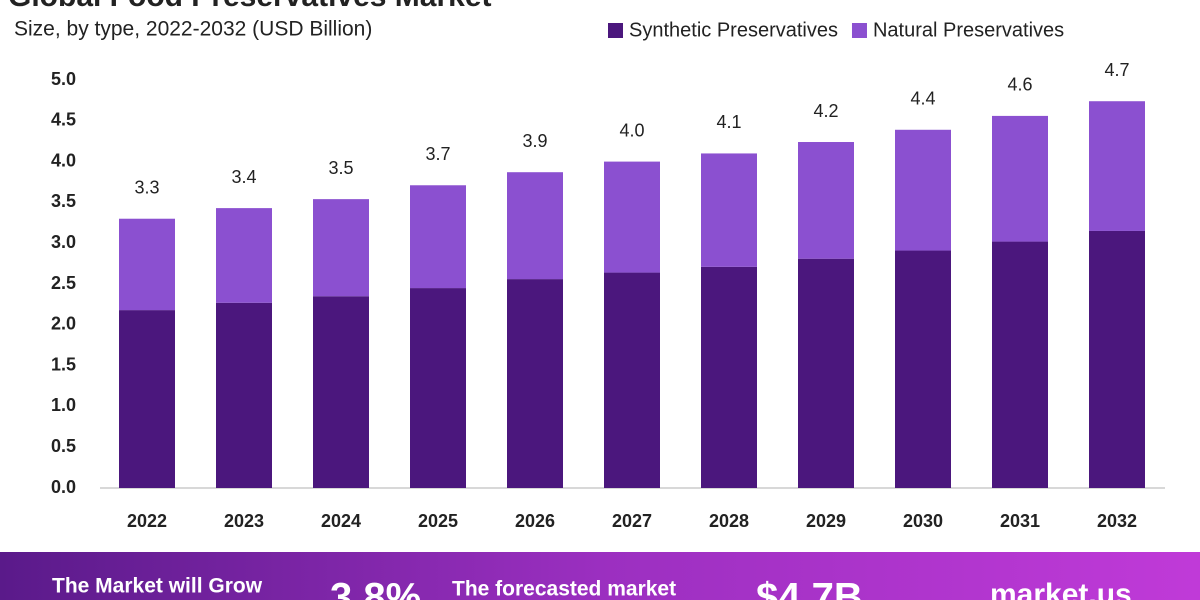 This screenshot has width=1200, height=600. What do you see at coordinates (193, 29) in the screenshot?
I see `chart-subtitle: Size, by type, 2022-2032 (USD Billion)` at bounding box center [193, 29].